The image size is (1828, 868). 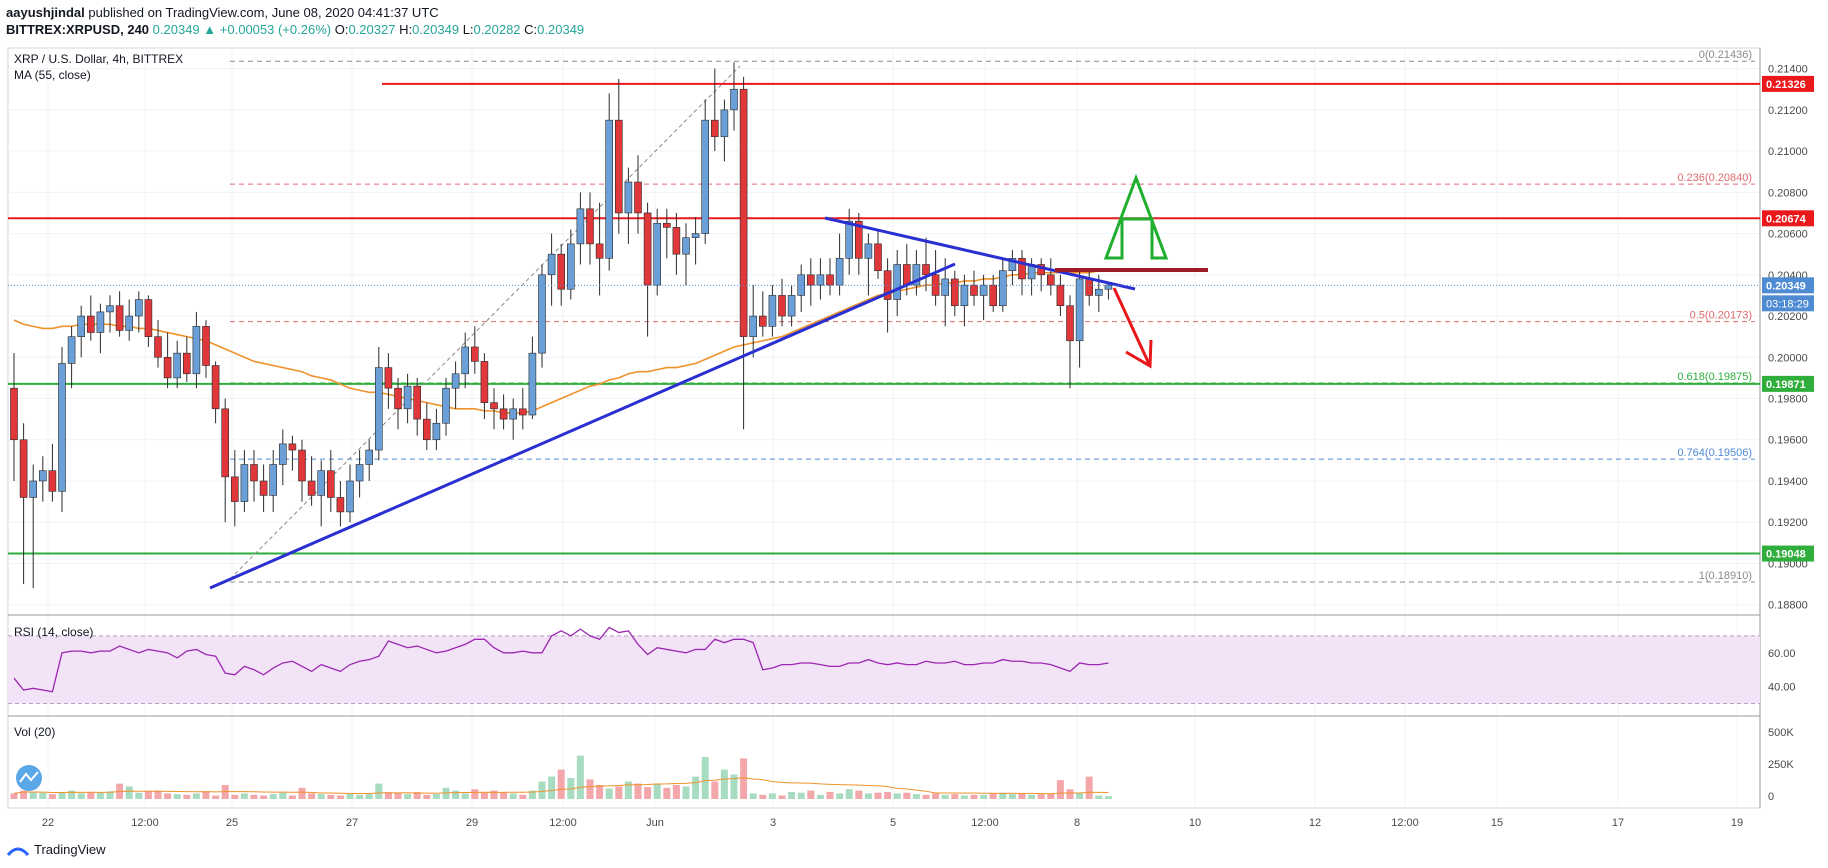 What do you see at coordinates (70, 849) in the screenshot?
I see `footer-brand: TradingView` at bounding box center [70, 849].